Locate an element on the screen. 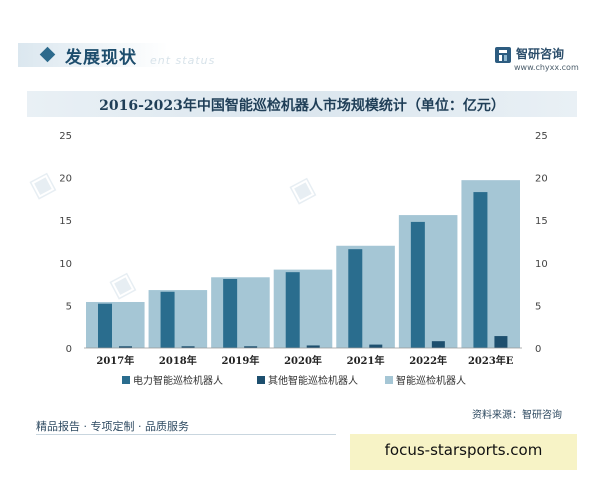 This screenshot has height=480, width=600. y-tick-label-left: 25 is located at coordinates (65, 136).